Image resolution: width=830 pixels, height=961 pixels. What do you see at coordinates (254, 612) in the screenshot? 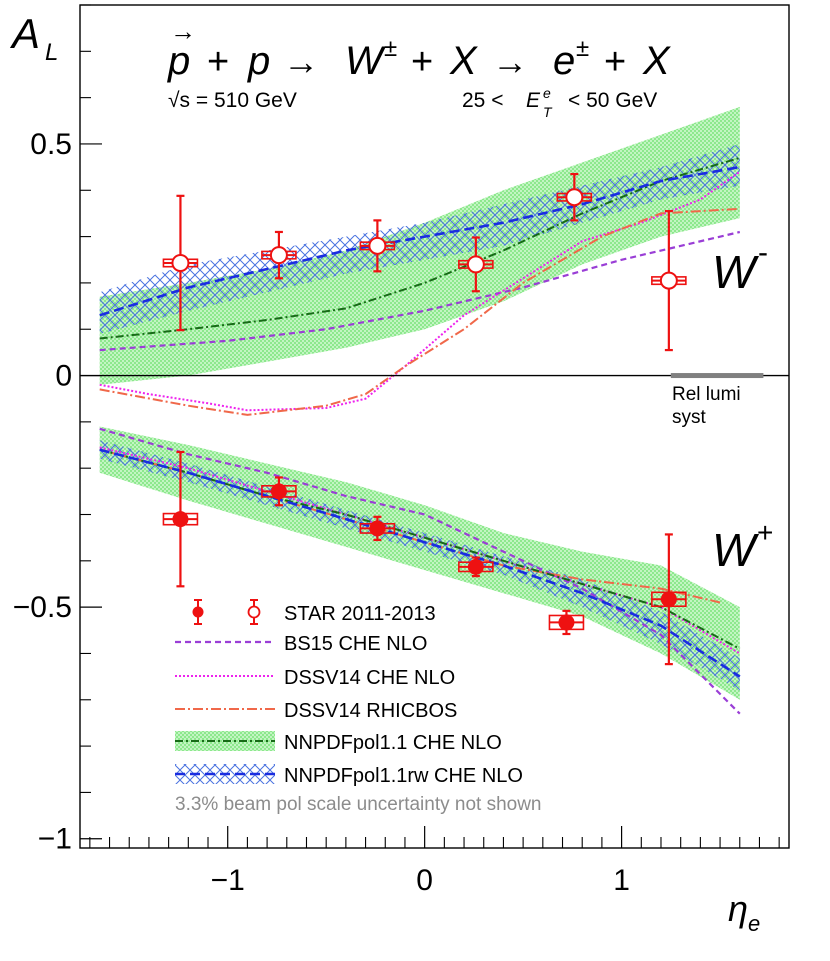
I see `legend-star-open-marker` at bounding box center [254, 612].